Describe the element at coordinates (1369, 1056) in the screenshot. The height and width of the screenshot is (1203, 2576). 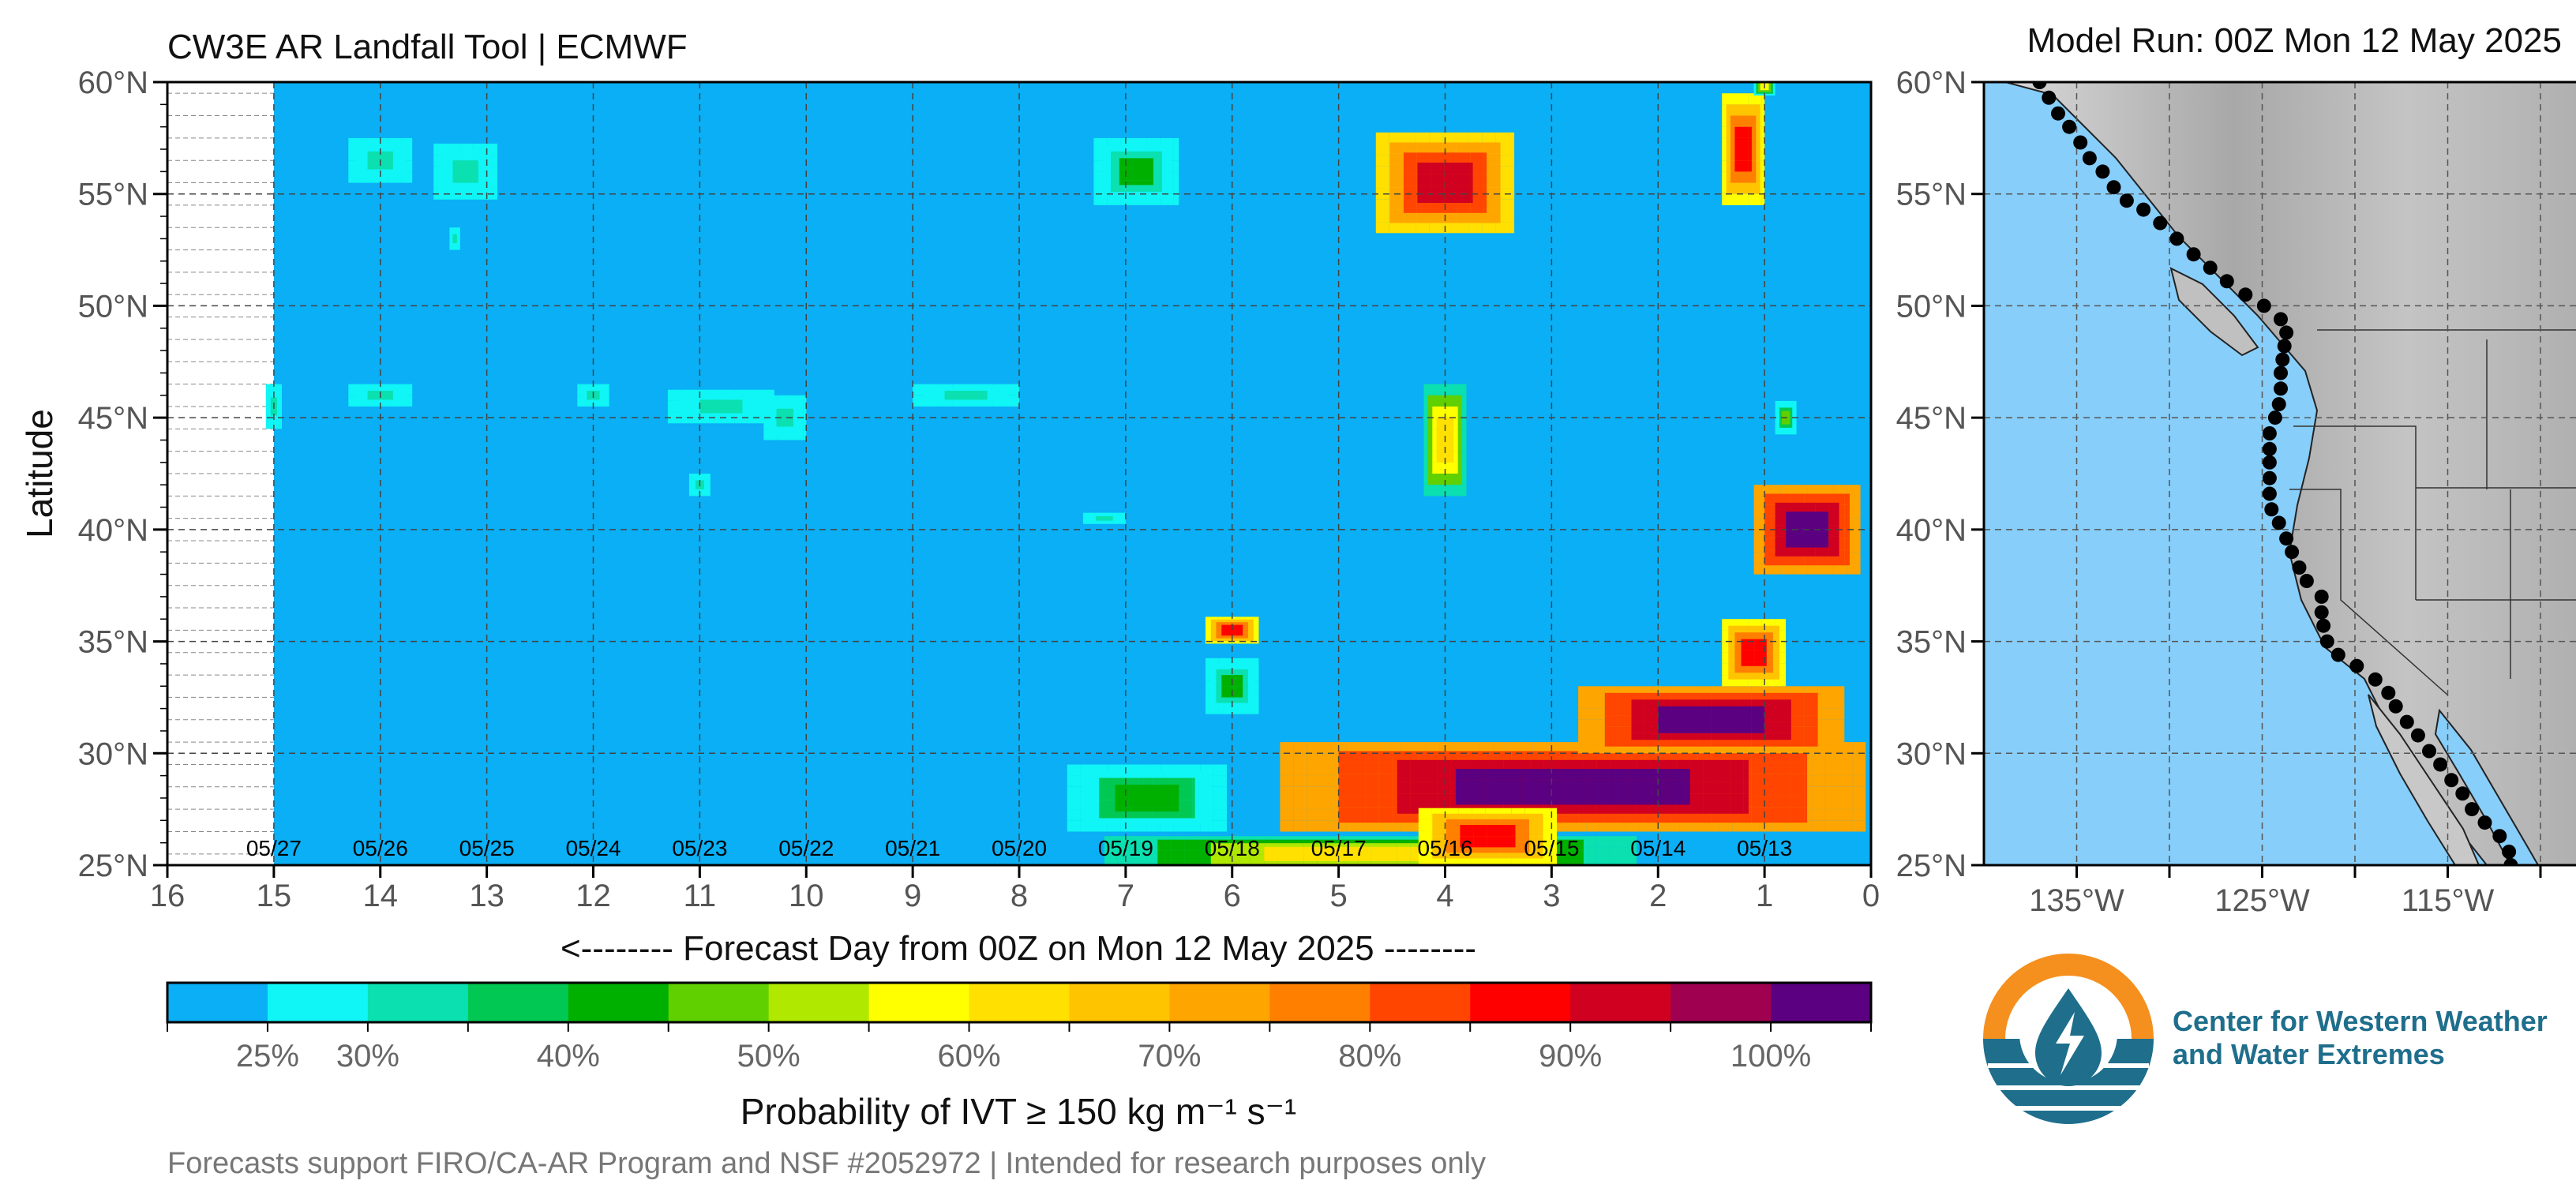
I see `colorbar-tick-label: 80%` at that location.